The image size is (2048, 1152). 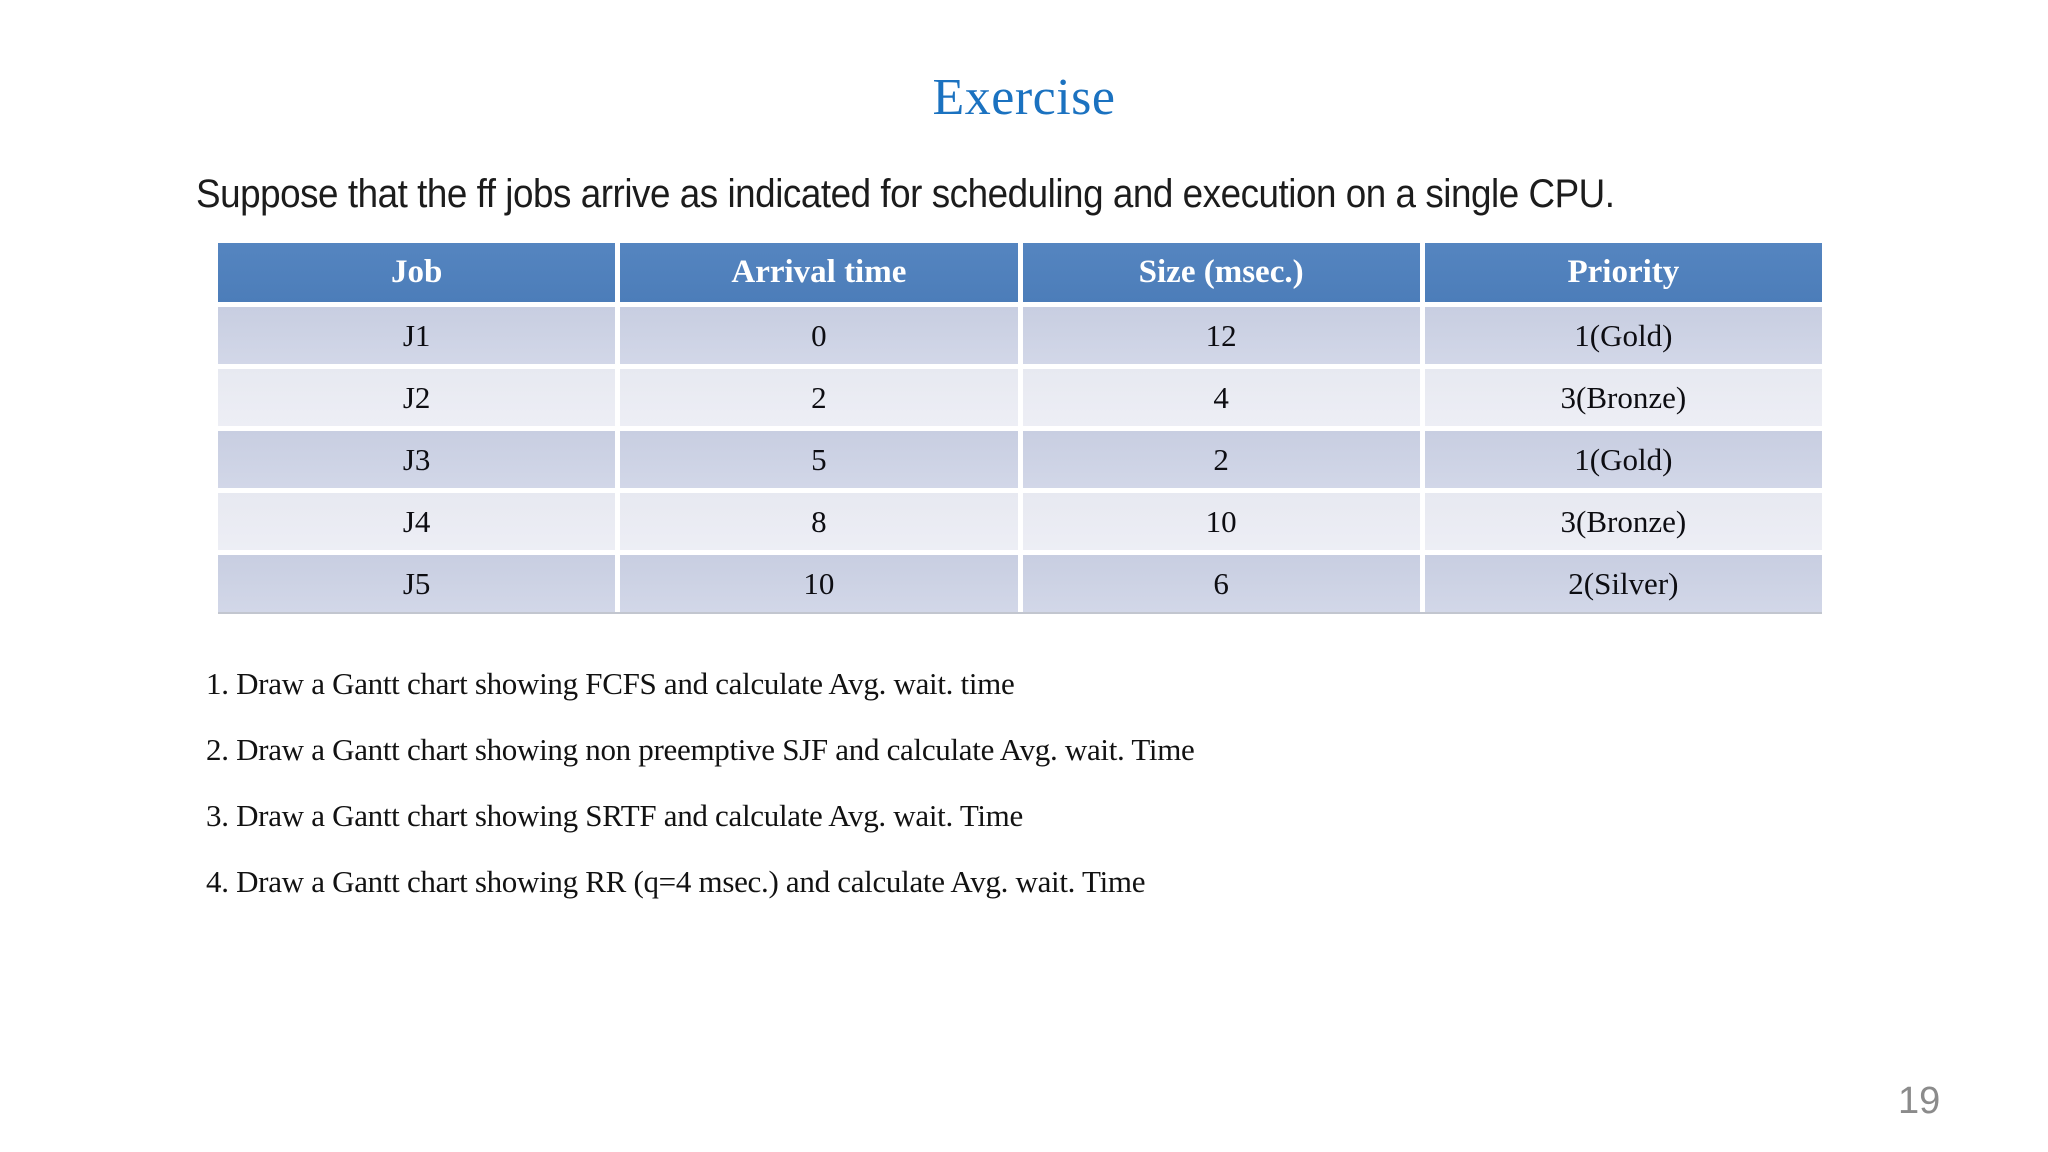 What do you see at coordinates (417, 272) in the screenshot?
I see `table-header-job: Job` at bounding box center [417, 272].